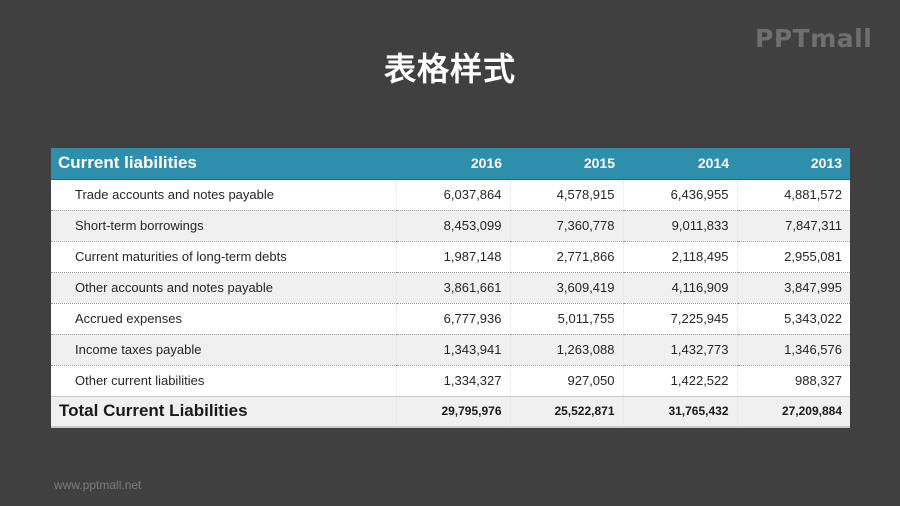 The width and height of the screenshot is (900, 506). I want to click on slide-title: 表格样式, so click(449, 69).